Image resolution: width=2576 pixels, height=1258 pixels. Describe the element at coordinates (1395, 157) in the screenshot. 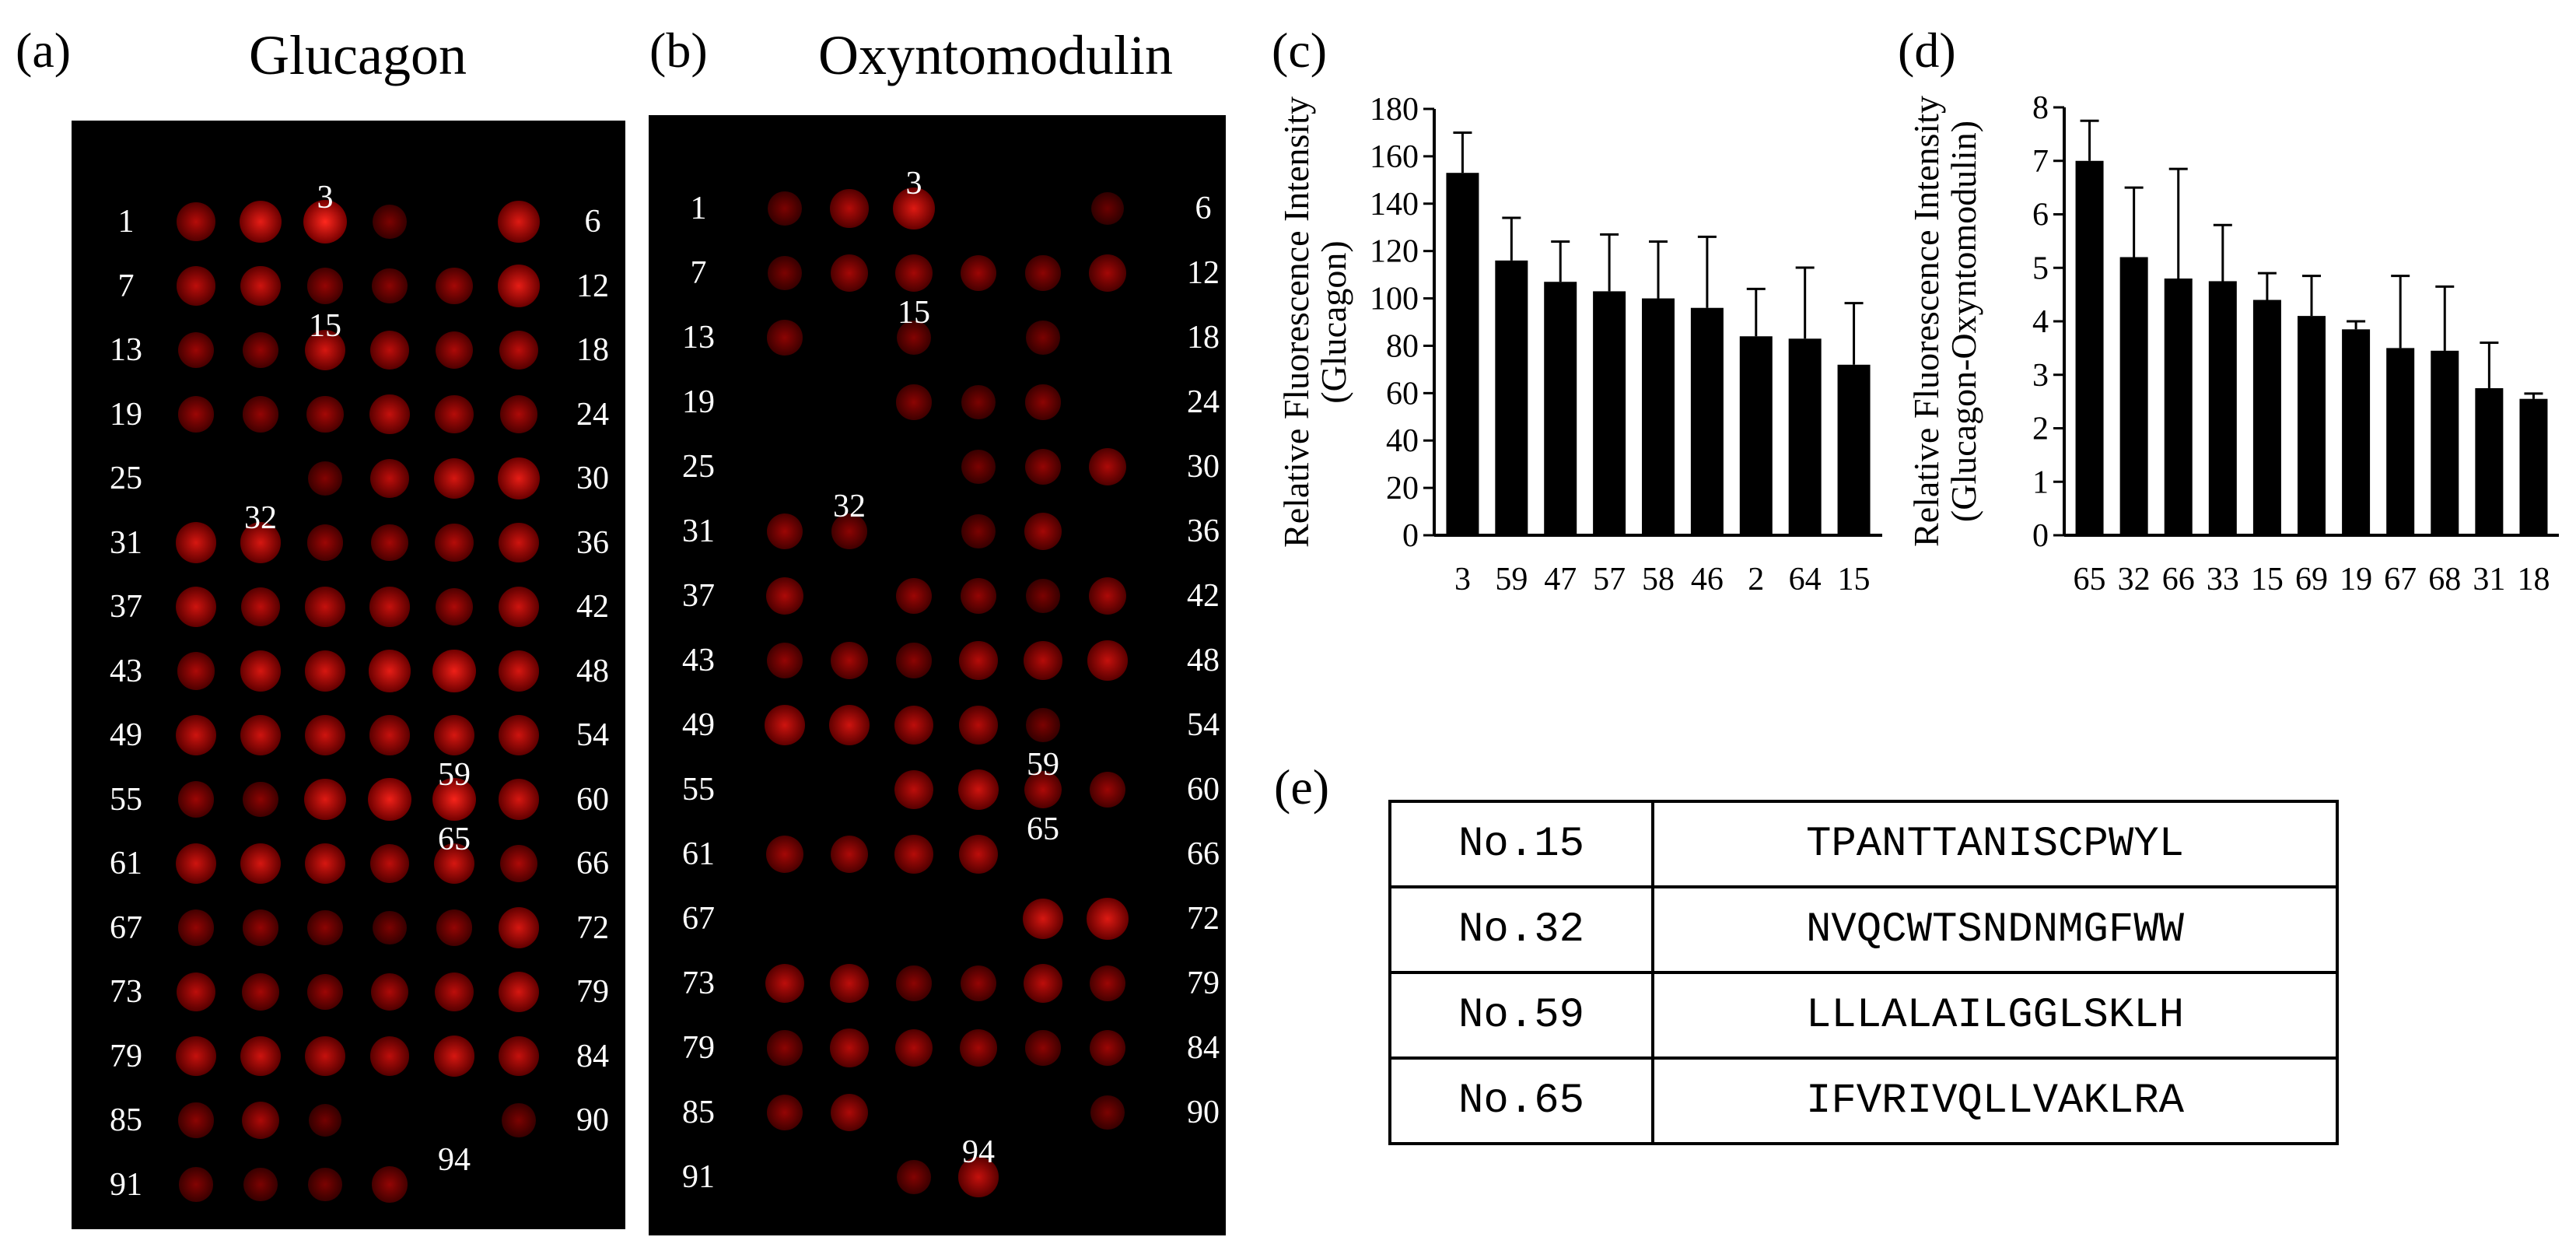

I see `y-tick-label: 160` at that location.